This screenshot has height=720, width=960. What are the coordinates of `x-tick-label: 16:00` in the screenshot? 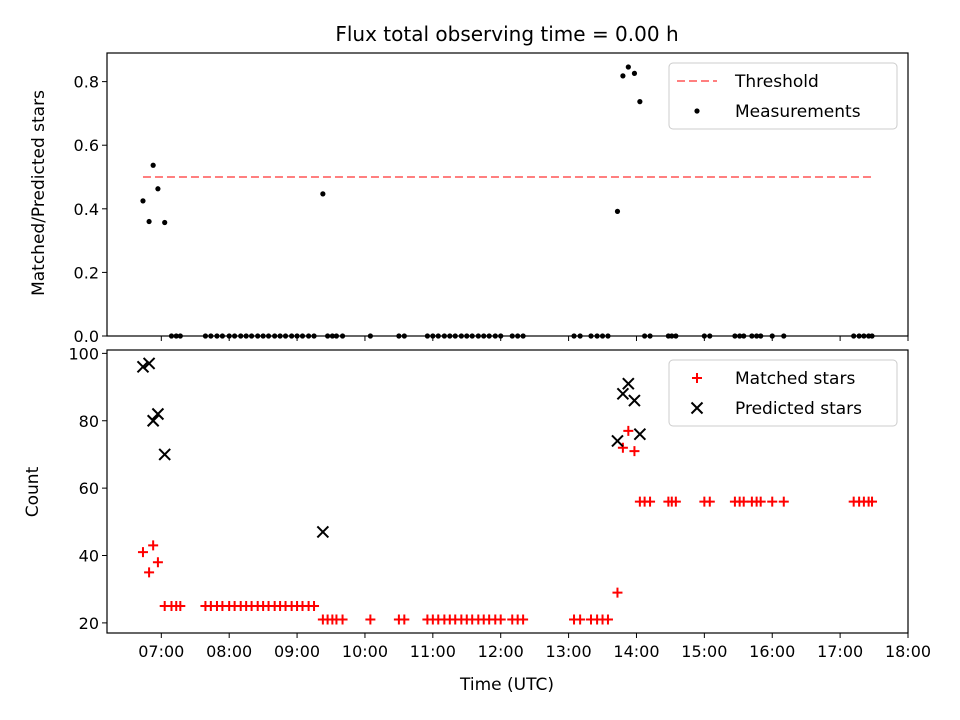 It's located at (772, 651).